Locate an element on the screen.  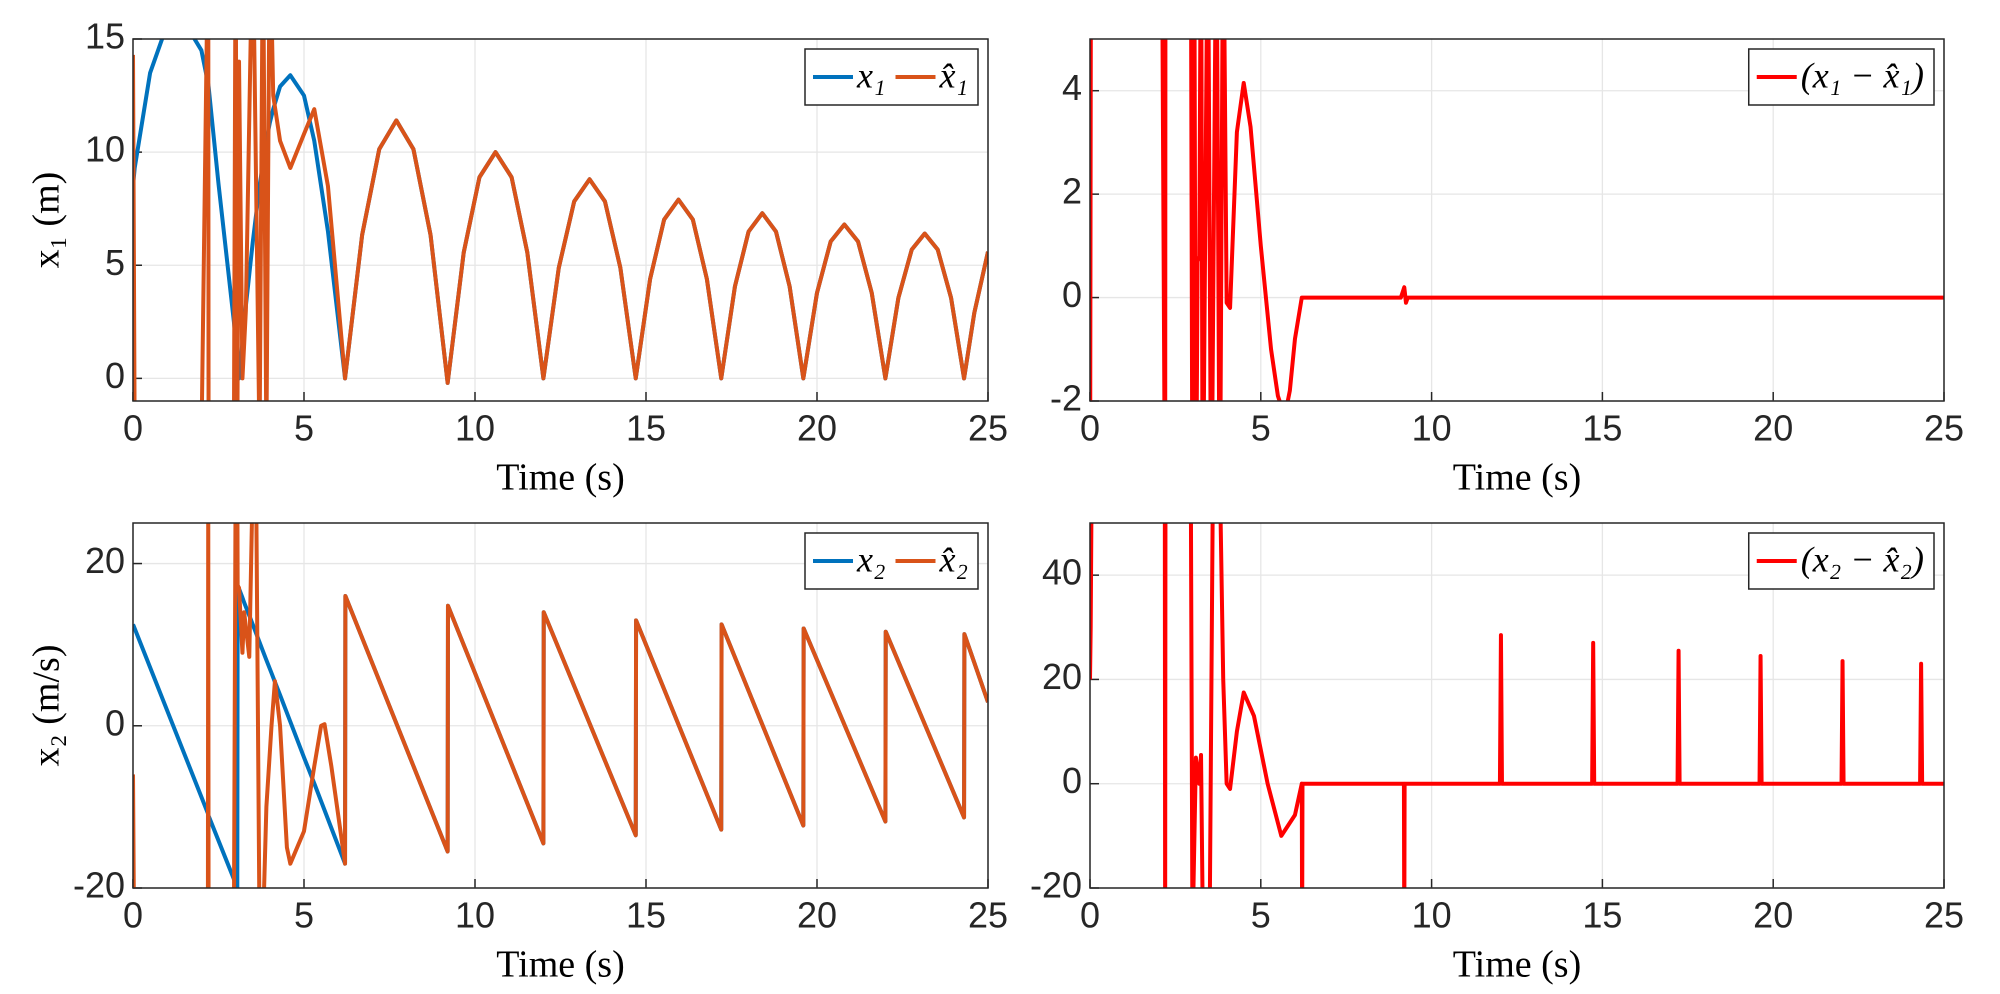
y-tick-label: 5 is located at coordinates (115, 262).